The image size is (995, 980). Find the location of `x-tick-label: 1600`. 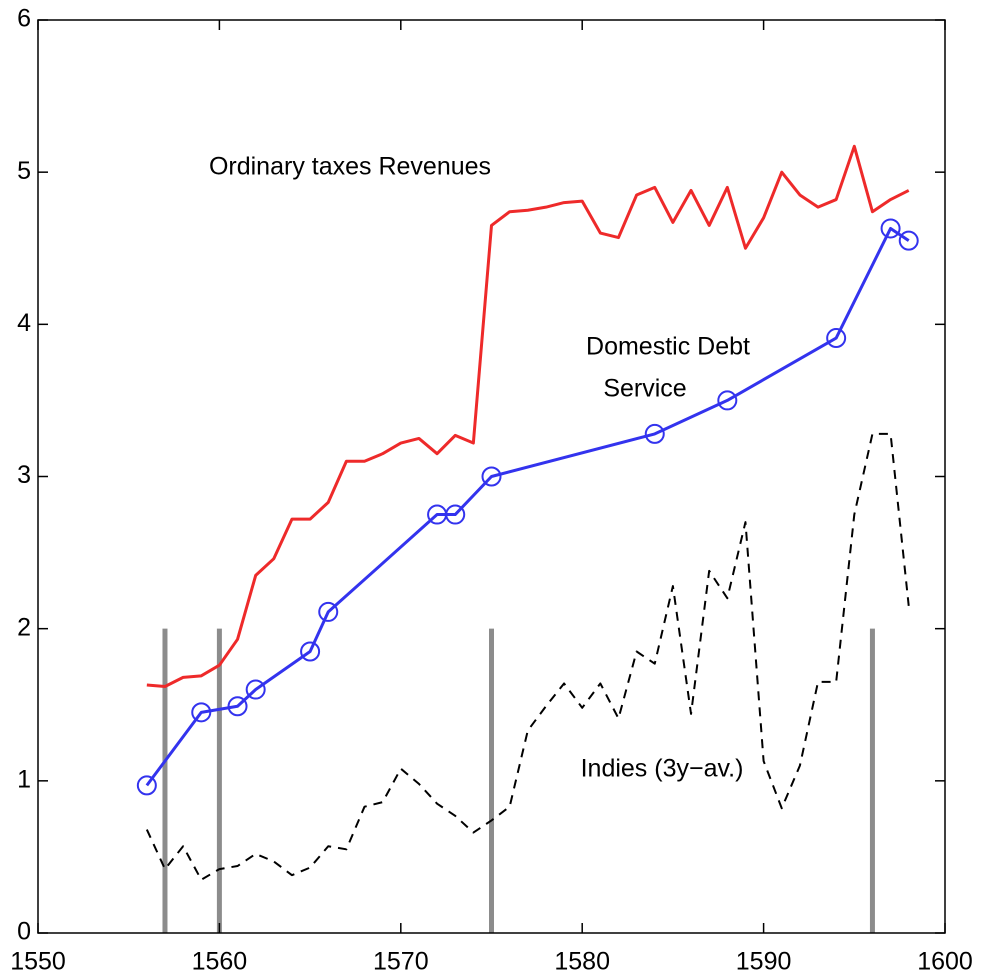

x-tick-label: 1600 is located at coordinates (945, 962).